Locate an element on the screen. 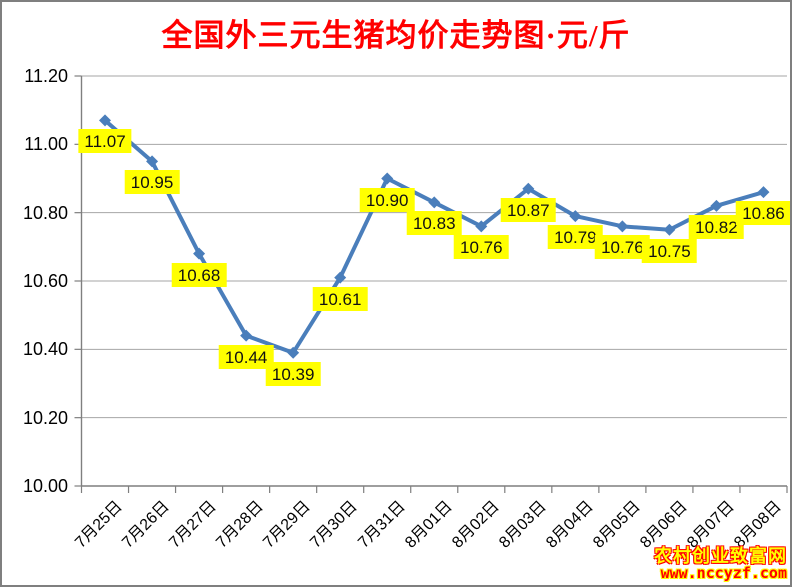 This screenshot has height=587, width=792. data-point-label: 10.83 is located at coordinates (434, 223).